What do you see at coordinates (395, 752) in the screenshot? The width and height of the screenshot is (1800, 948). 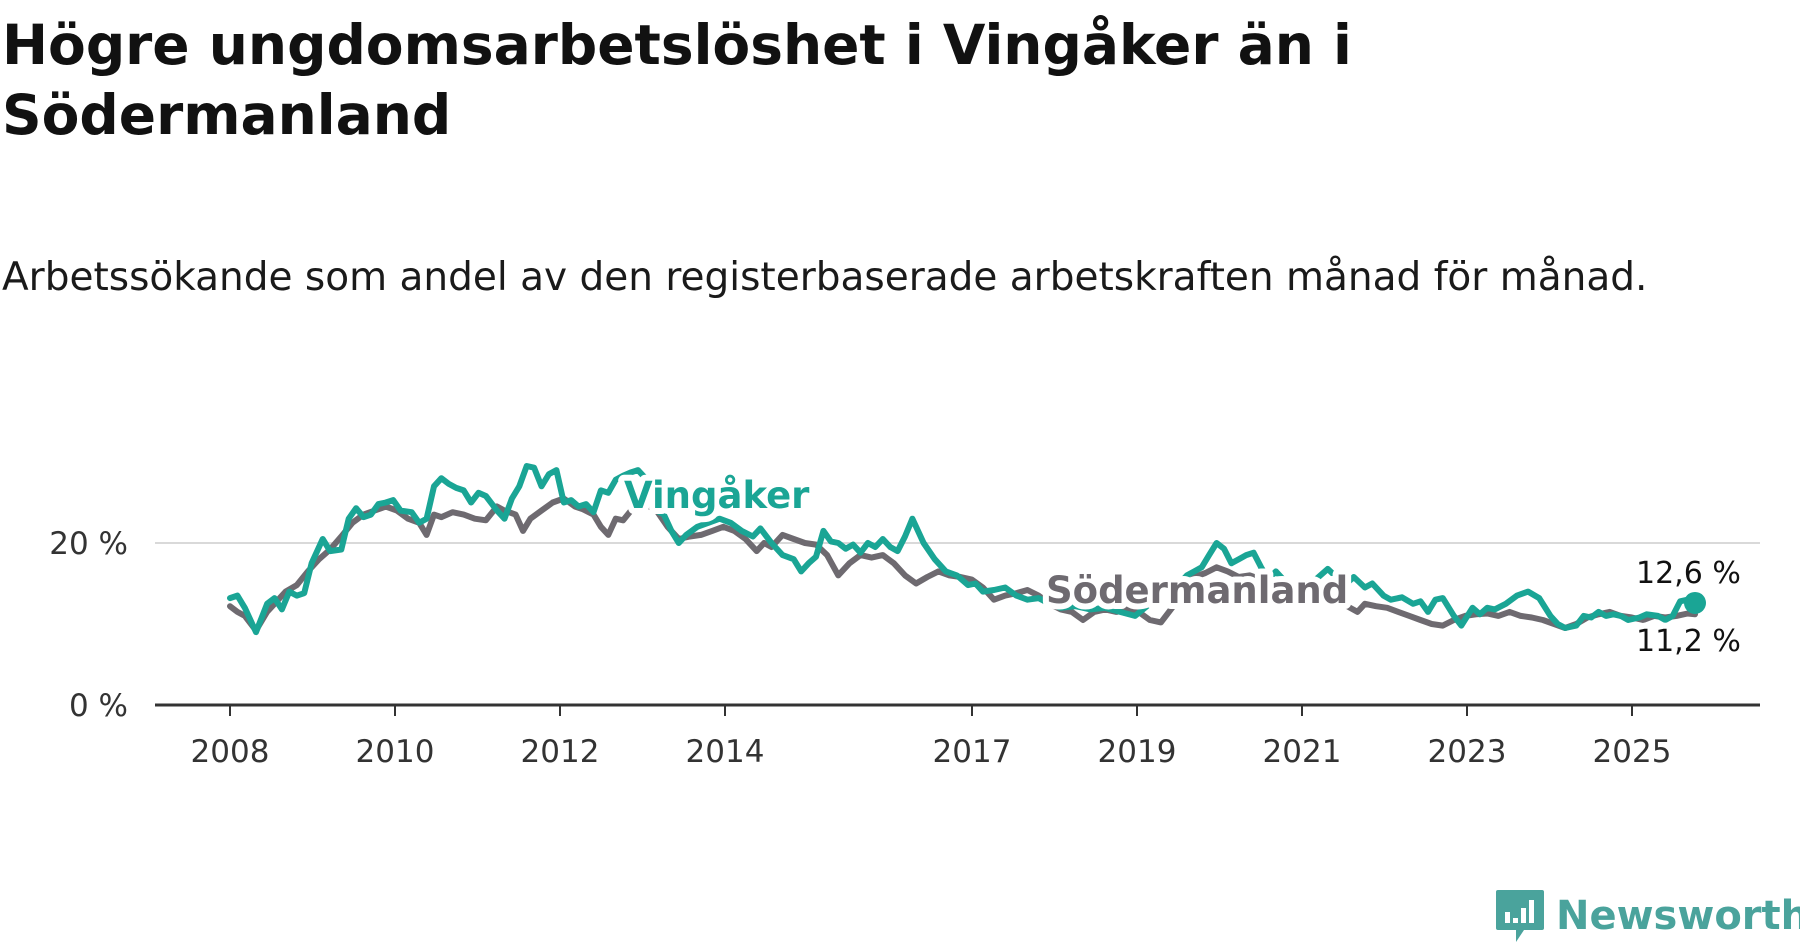 I see `x-tick-label: 2010` at bounding box center [395, 752].